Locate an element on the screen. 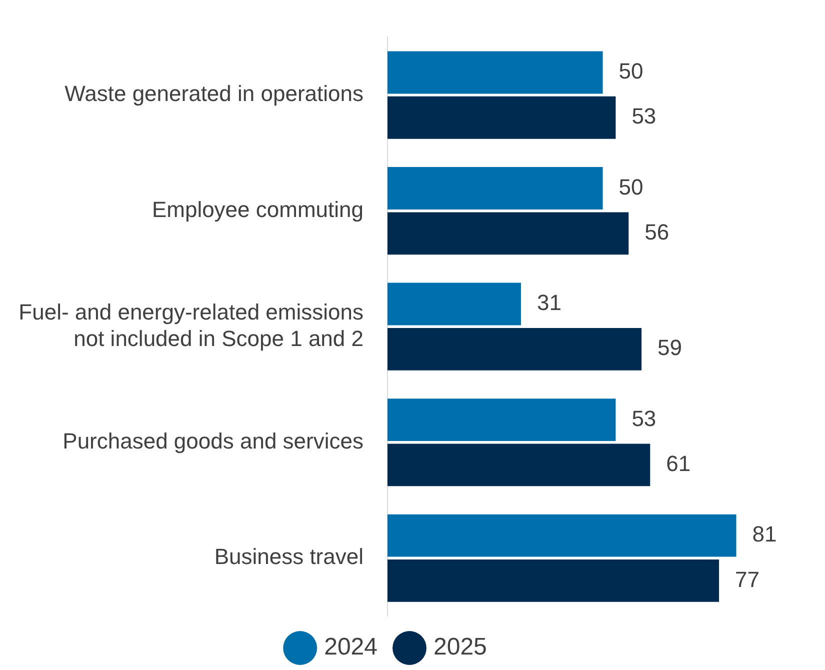 The height and width of the screenshot is (670, 825). data-label: 61 is located at coordinates (678, 463).